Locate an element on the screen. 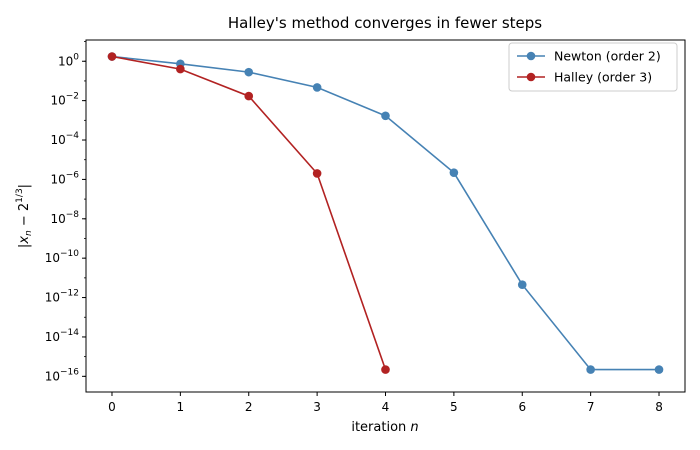 The width and height of the screenshot is (700, 450). x-tick-label-0: 0 is located at coordinates (112, 407).